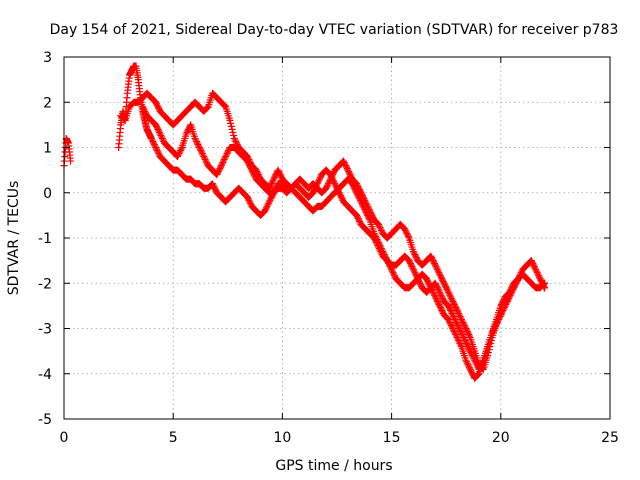 The width and height of the screenshot is (640, 480). I want to click on y-axis-label: SDTVAR / TECUs, so click(14, 238).